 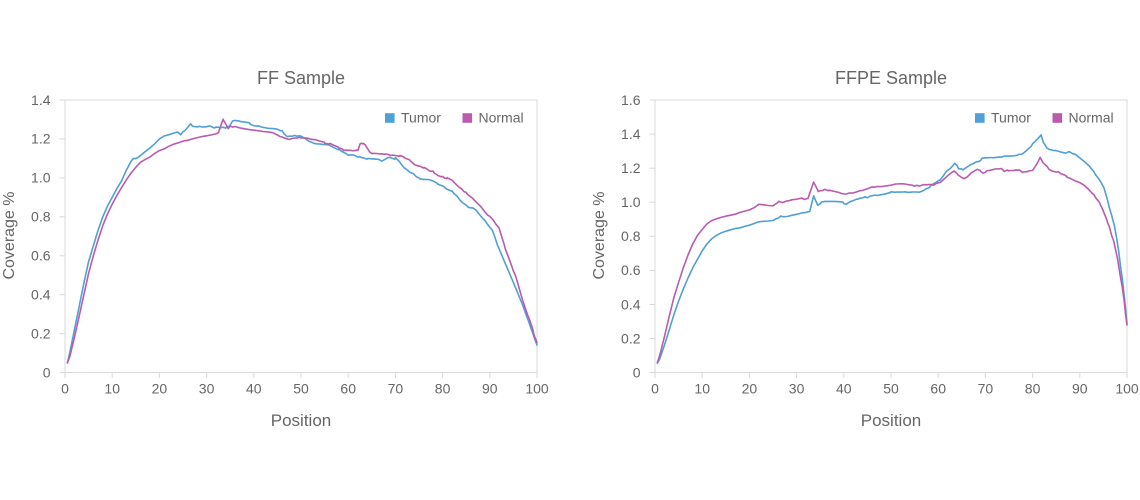 I want to click on svg-text: FFPE Sample, so click(x=891, y=78).